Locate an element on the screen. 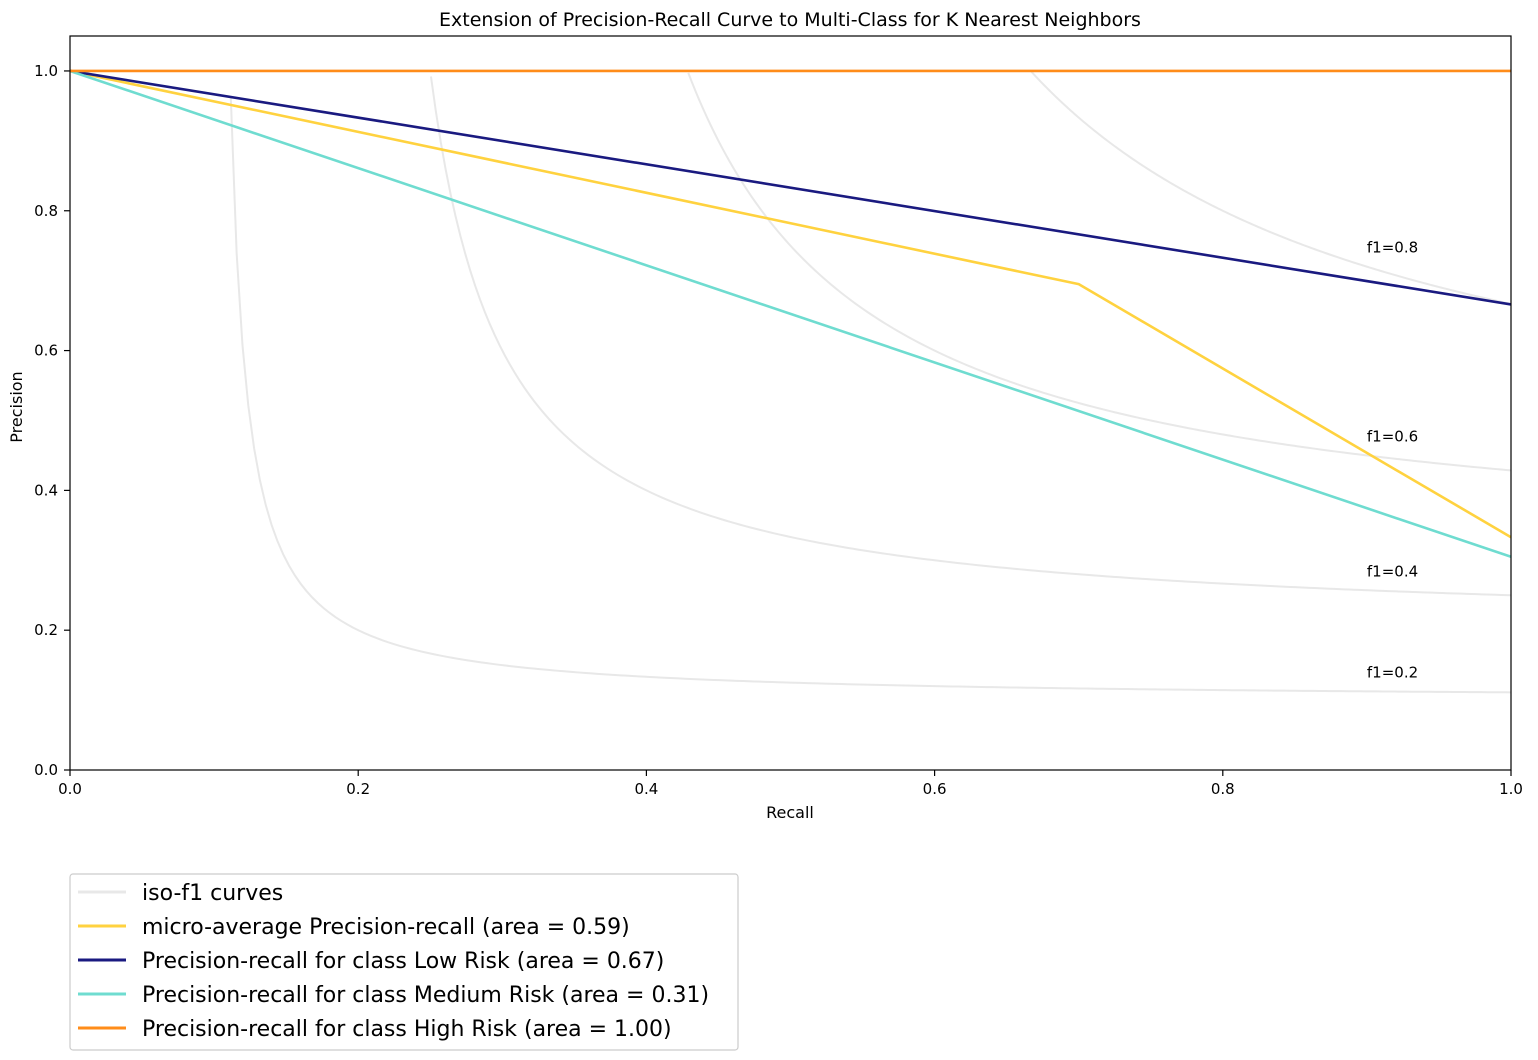 The height and width of the screenshot is (1060, 1538). x-tick-label-4: 0.8 is located at coordinates (1223, 789).